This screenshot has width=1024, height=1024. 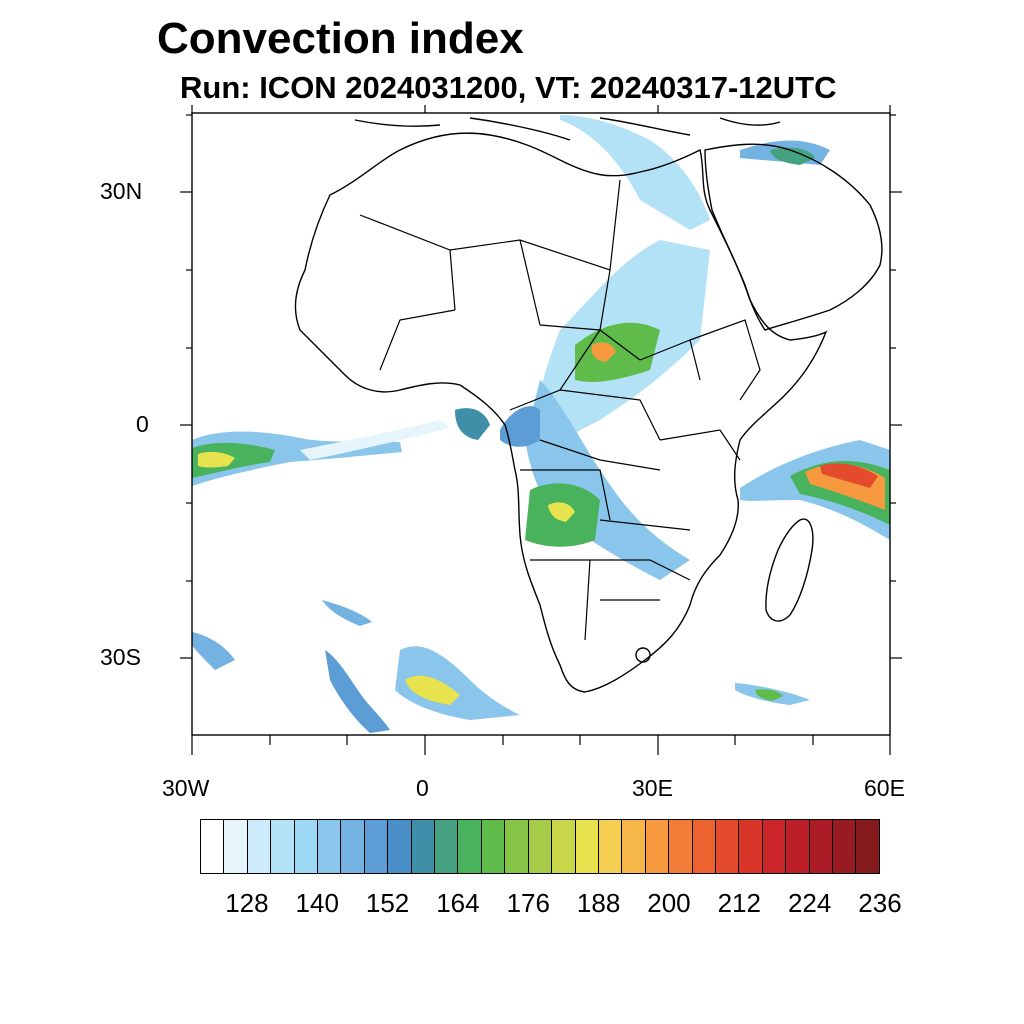 I want to click on shade-sudan-peak, so click(x=603, y=352).